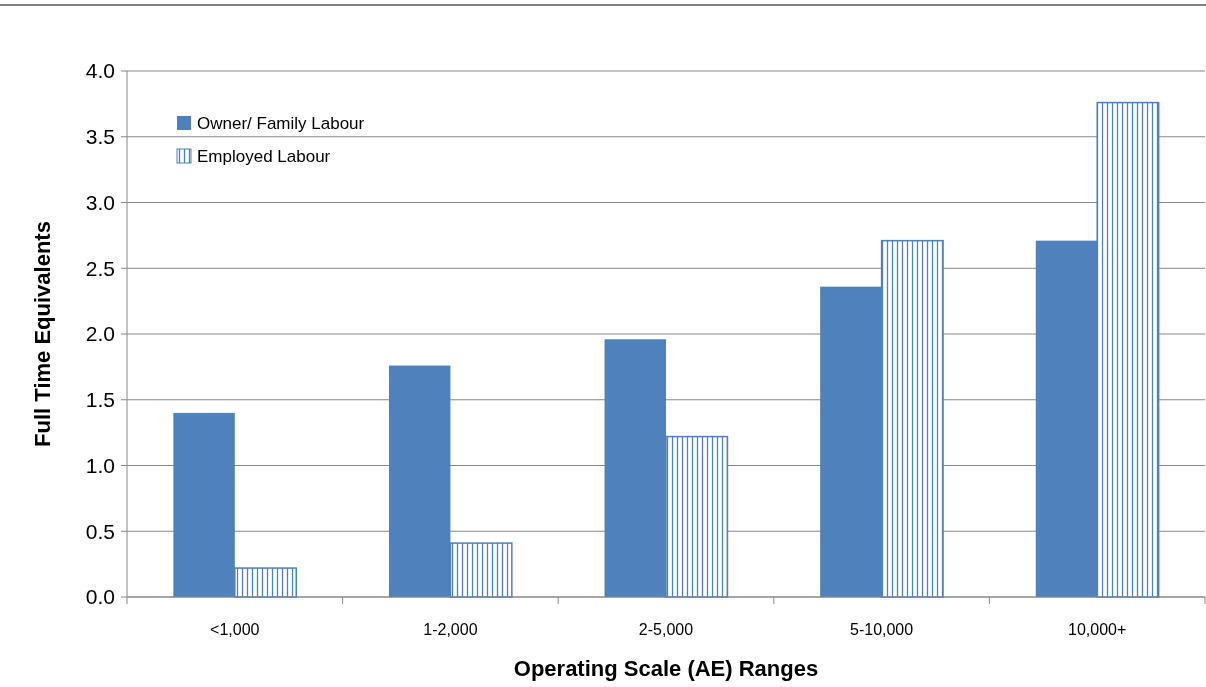 Image resolution: width=1206 pixels, height=687 pixels. I want to click on x-tick-label: 5-10,000, so click(882, 629).